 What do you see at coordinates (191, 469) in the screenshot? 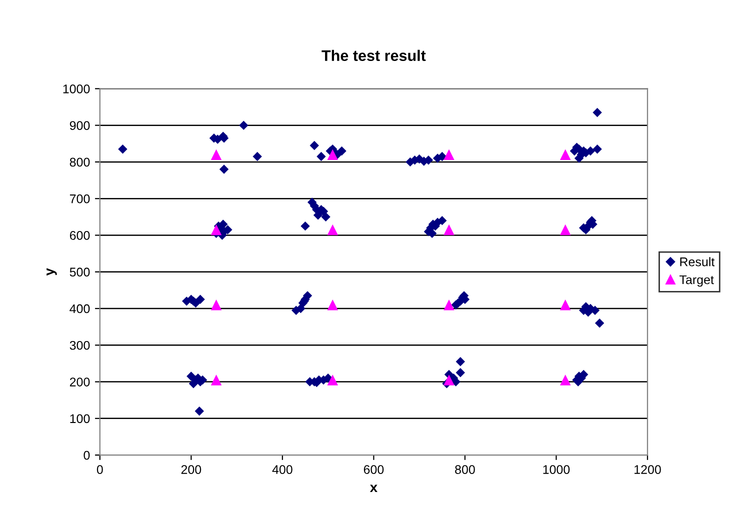
I see `x-tick-label: 200` at bounding box center [191, 469].